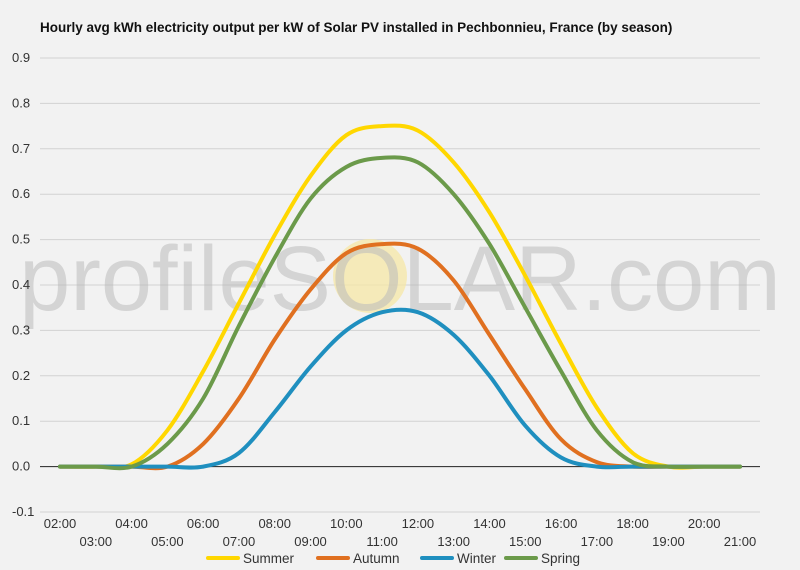 The width and height of the screenshot is (800, 570). Describe the element at coordinates (167, 541) in the screenshot. I see `x-tick-label: 05:00` at that location.